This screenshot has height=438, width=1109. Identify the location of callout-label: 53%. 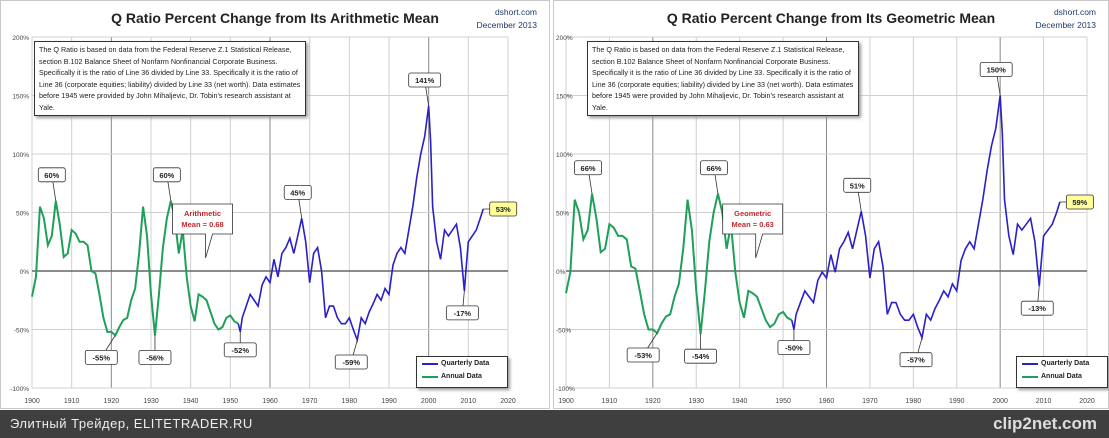
(503, 209).